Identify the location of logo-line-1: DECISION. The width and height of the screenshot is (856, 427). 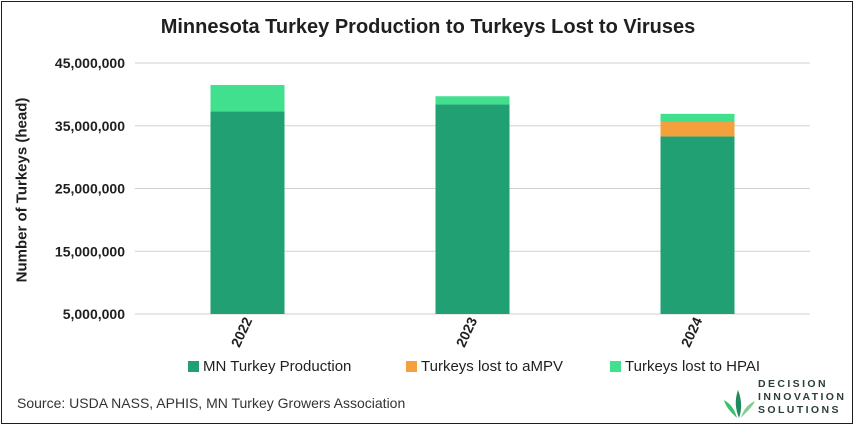
(793, 384).